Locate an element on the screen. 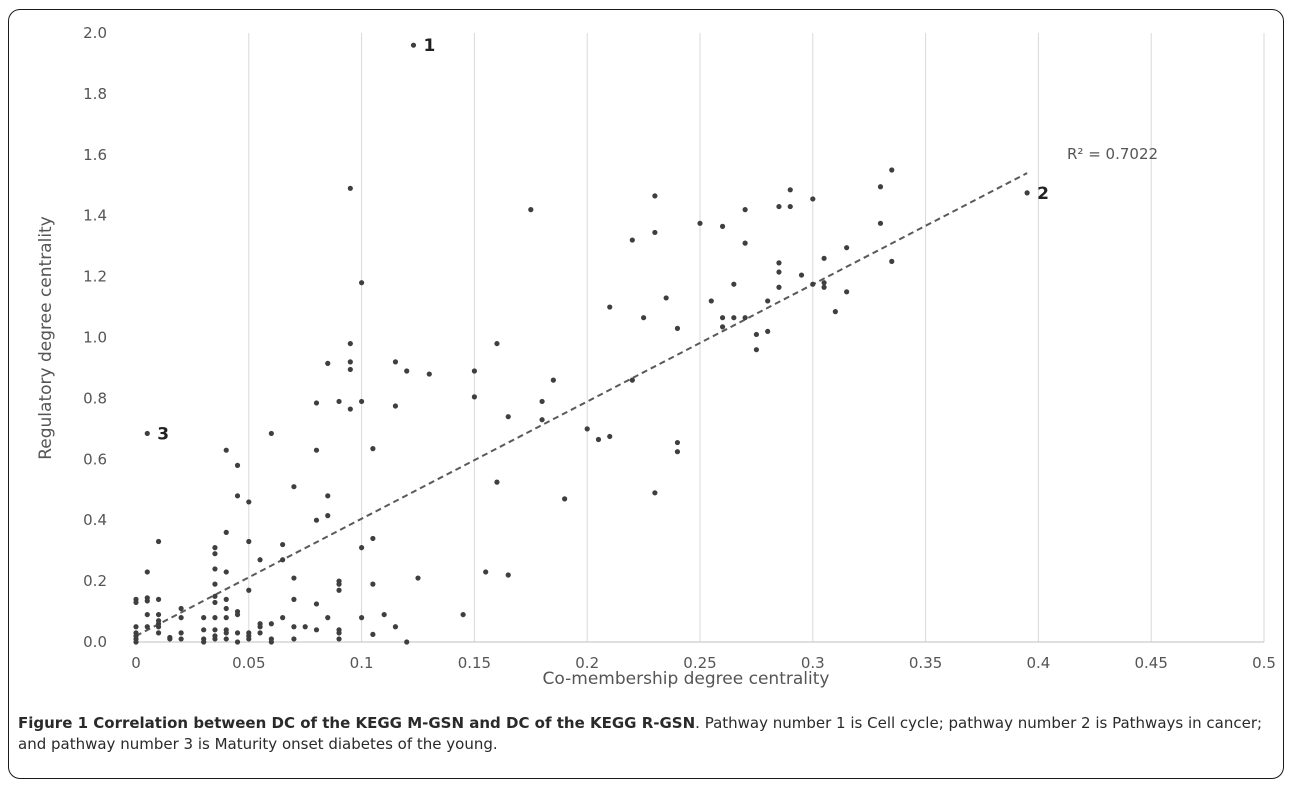 This screenshot has width=1293, height=787. x-tick-label: 0.4 is located at coordinates (1038, 663).